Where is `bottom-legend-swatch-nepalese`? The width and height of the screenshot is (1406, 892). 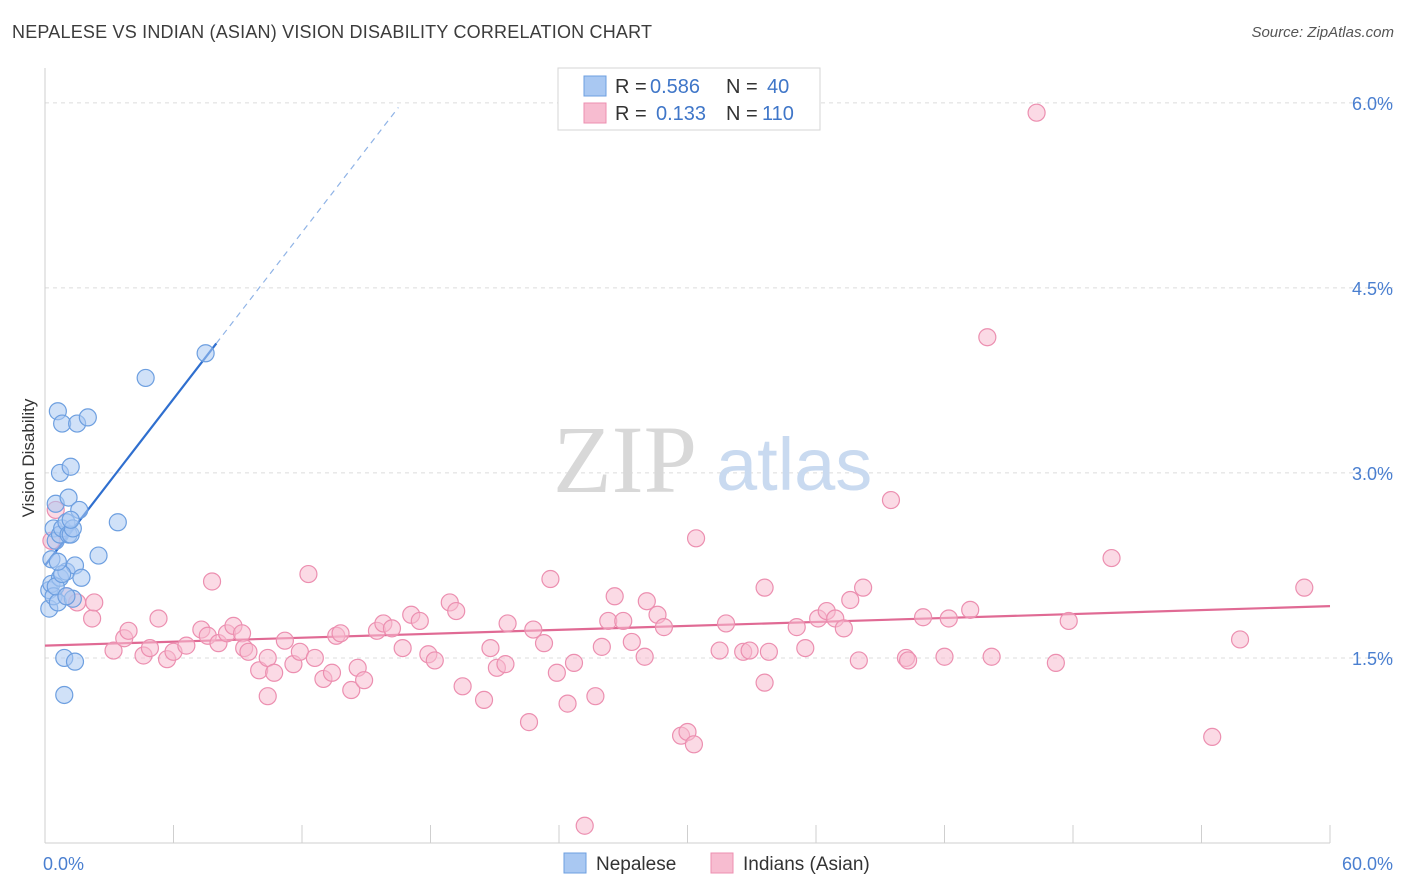
bottom-legend-swatch-nepalese is located at coordinates (575, 863).